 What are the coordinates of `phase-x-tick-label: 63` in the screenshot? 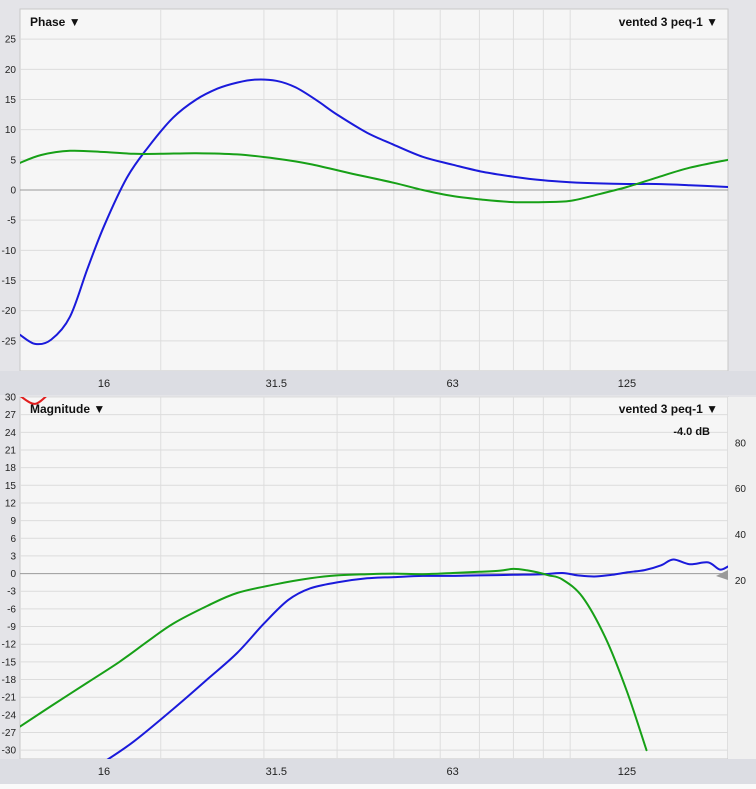 It's located at (452, 384).